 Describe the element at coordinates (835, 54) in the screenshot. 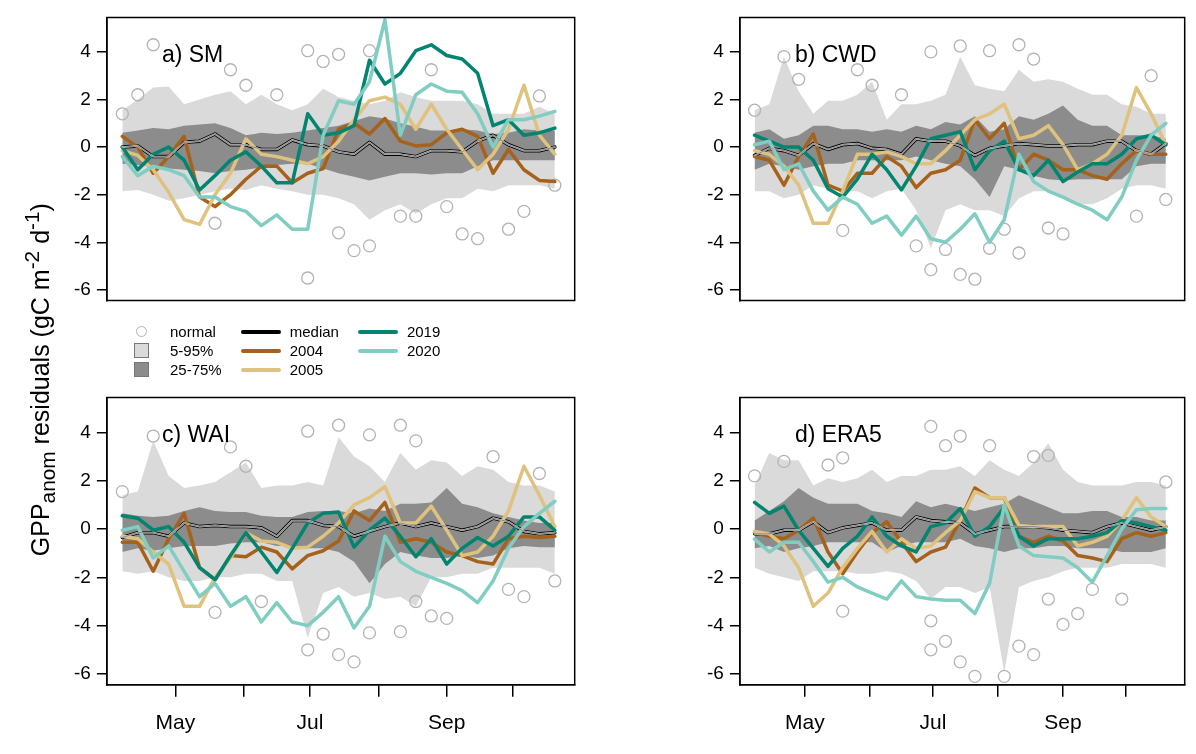

I see `text: b) CWD` at that location.